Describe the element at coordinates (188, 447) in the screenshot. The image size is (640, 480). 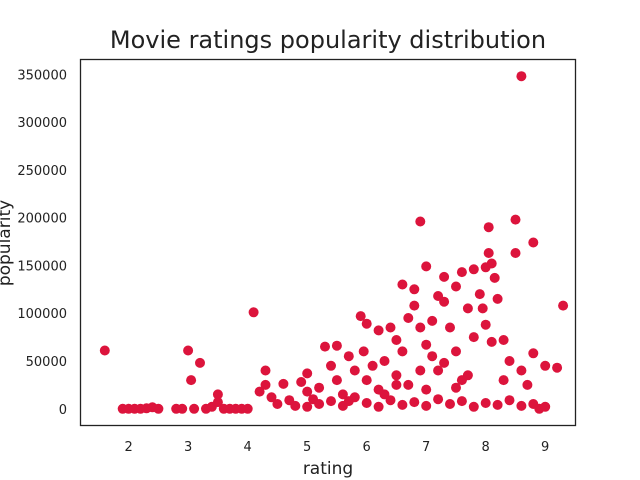
I see `x-tick-label: 3` at that location.